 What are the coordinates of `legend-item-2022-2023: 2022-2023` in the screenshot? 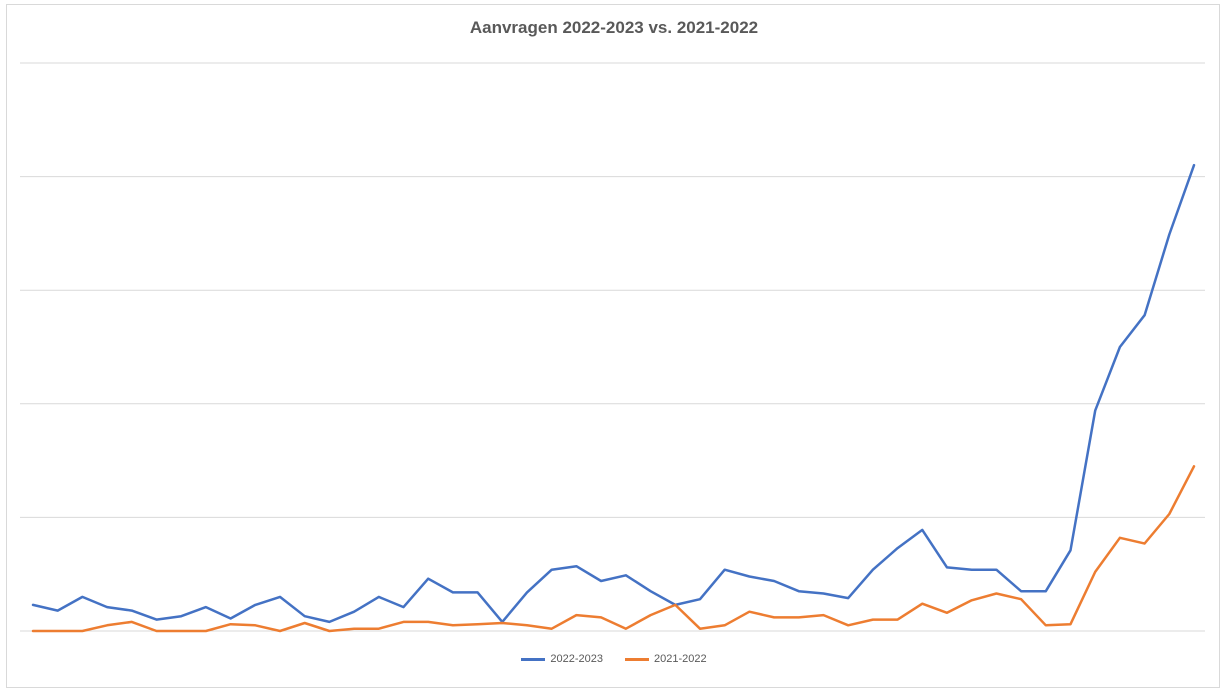 It's located at (562, 659).